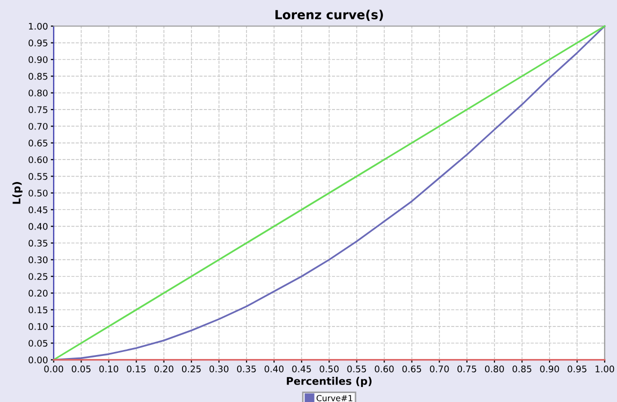 This screenshot has width=617, height=402. What do you see at coordinates (38, 243) in the screenshot?
I see `y-tick-label: 0.35` at bounding box center [38, 243].